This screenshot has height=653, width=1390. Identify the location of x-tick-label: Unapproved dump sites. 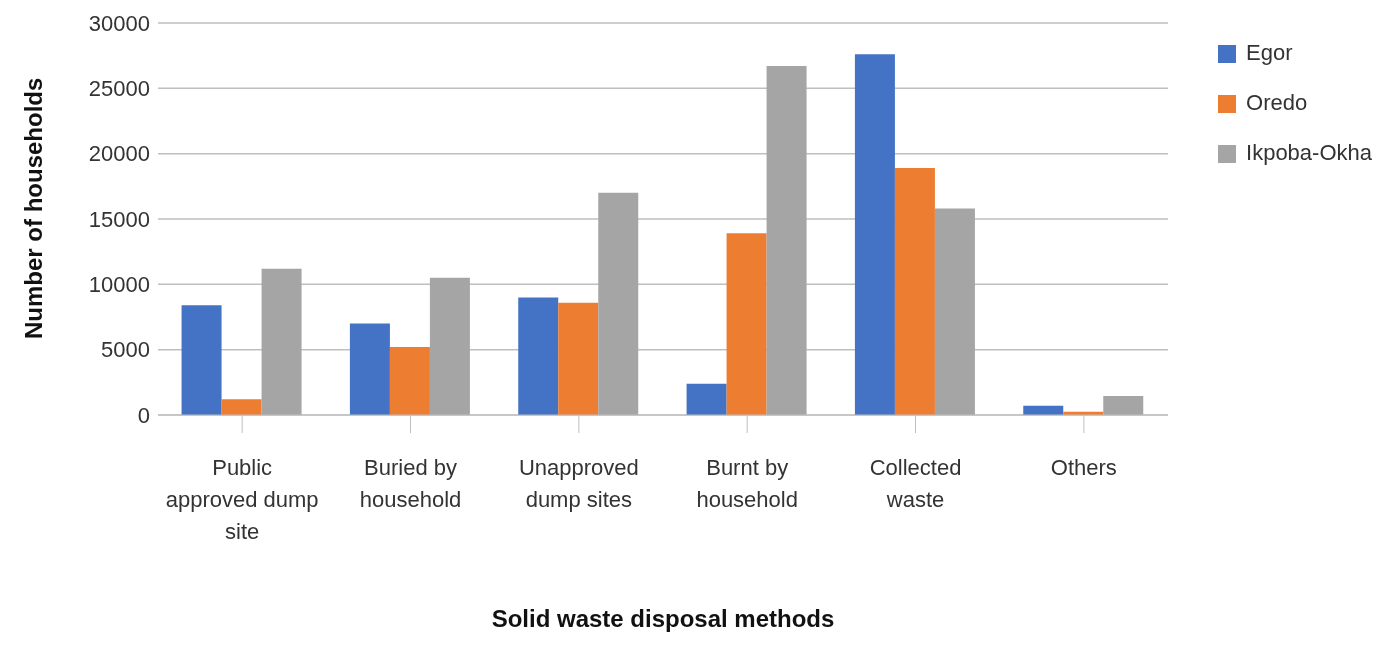
(578, 483).